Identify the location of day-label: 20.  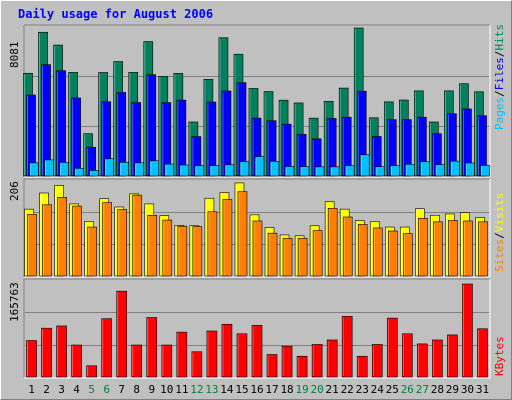
(317, 389).